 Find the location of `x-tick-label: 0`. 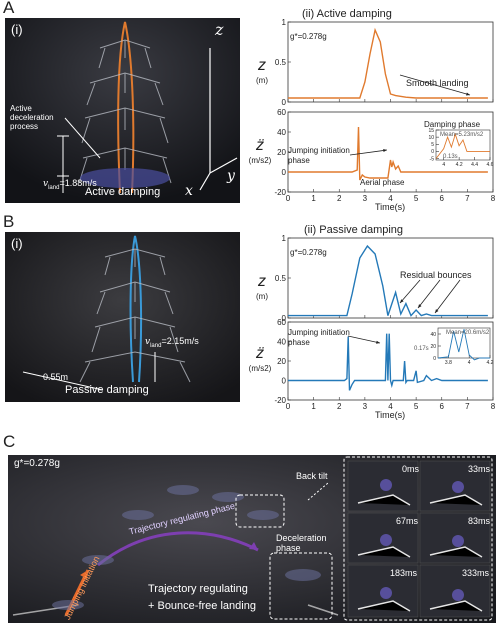

x-tick-label: 0 is located at coordinates (288, 198).